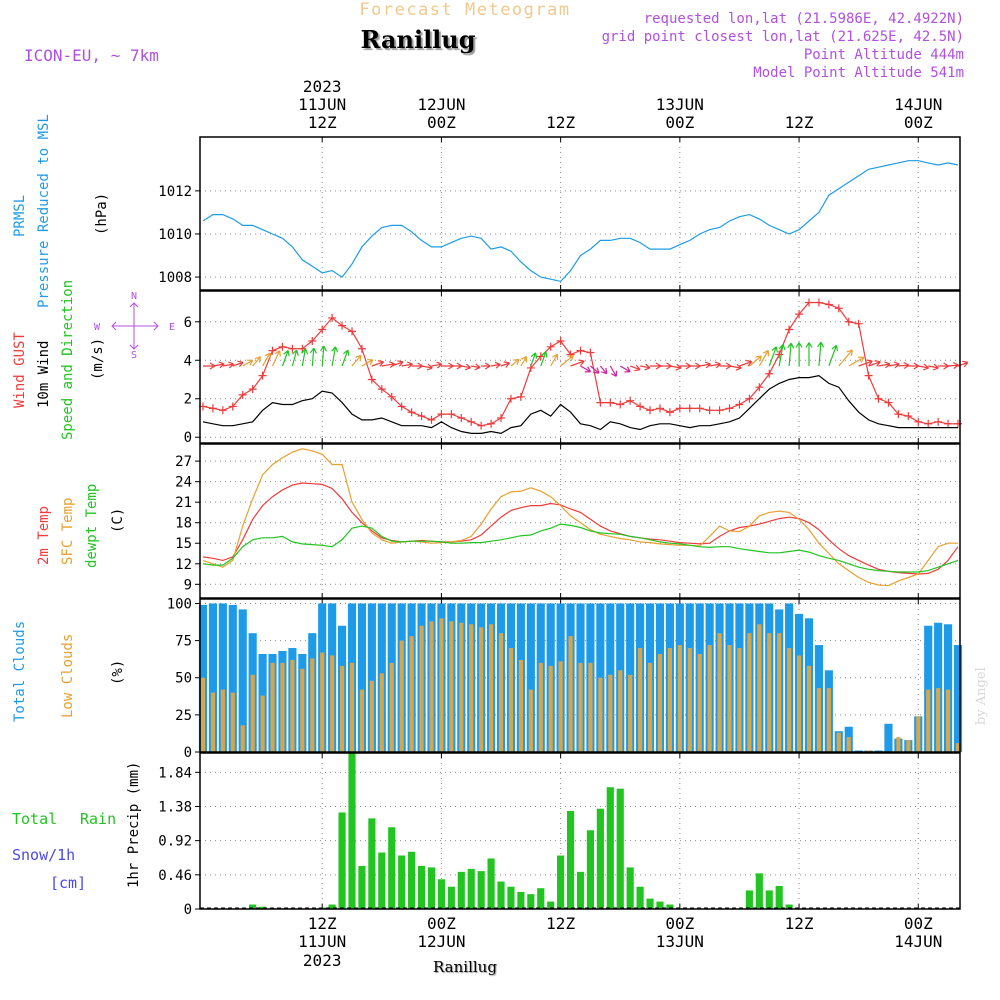 The image size is (1000, 1000). I want to click on wind10m-label: 10m Wind, so click(44, 374).